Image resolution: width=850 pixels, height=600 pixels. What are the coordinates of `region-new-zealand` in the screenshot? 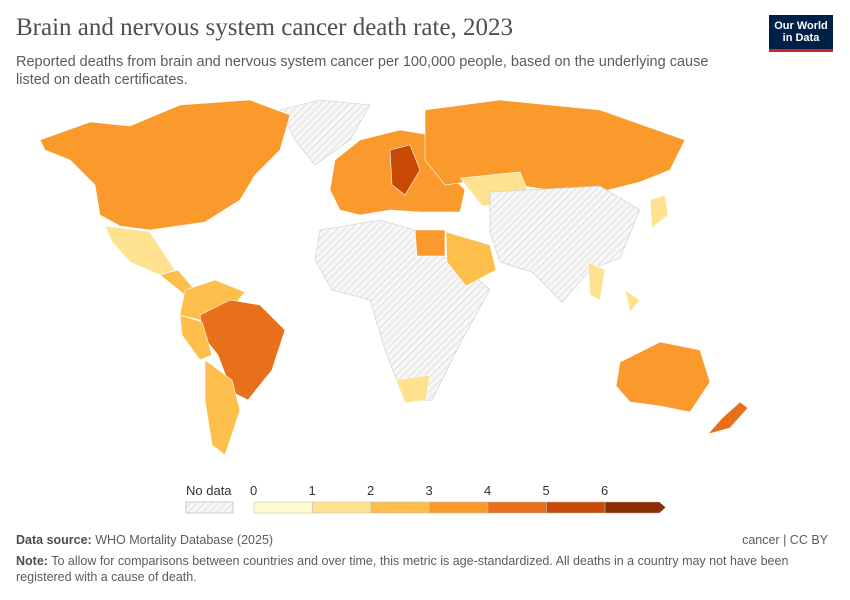 It's located at (728, 418).